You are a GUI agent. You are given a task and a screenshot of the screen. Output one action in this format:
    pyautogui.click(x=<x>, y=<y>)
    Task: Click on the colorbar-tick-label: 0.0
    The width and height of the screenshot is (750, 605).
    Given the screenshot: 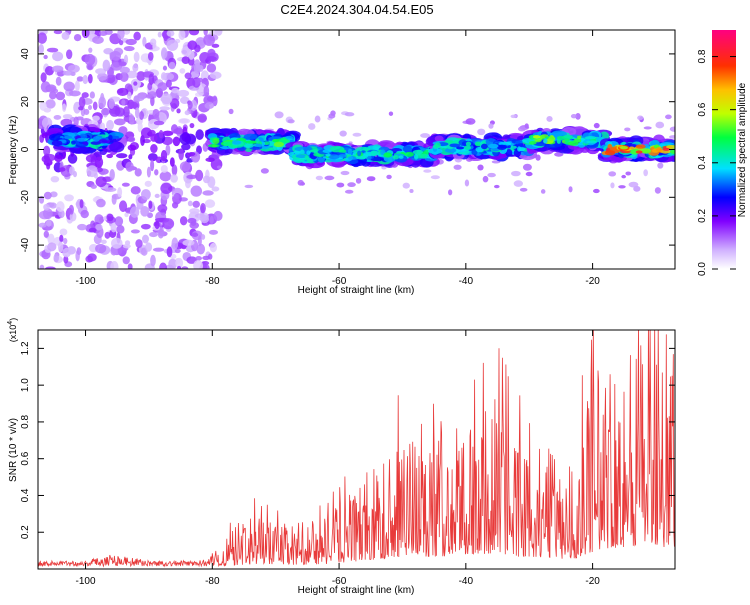 What is the action you would take?
    pyautogui.click(x=702, y=269)
    